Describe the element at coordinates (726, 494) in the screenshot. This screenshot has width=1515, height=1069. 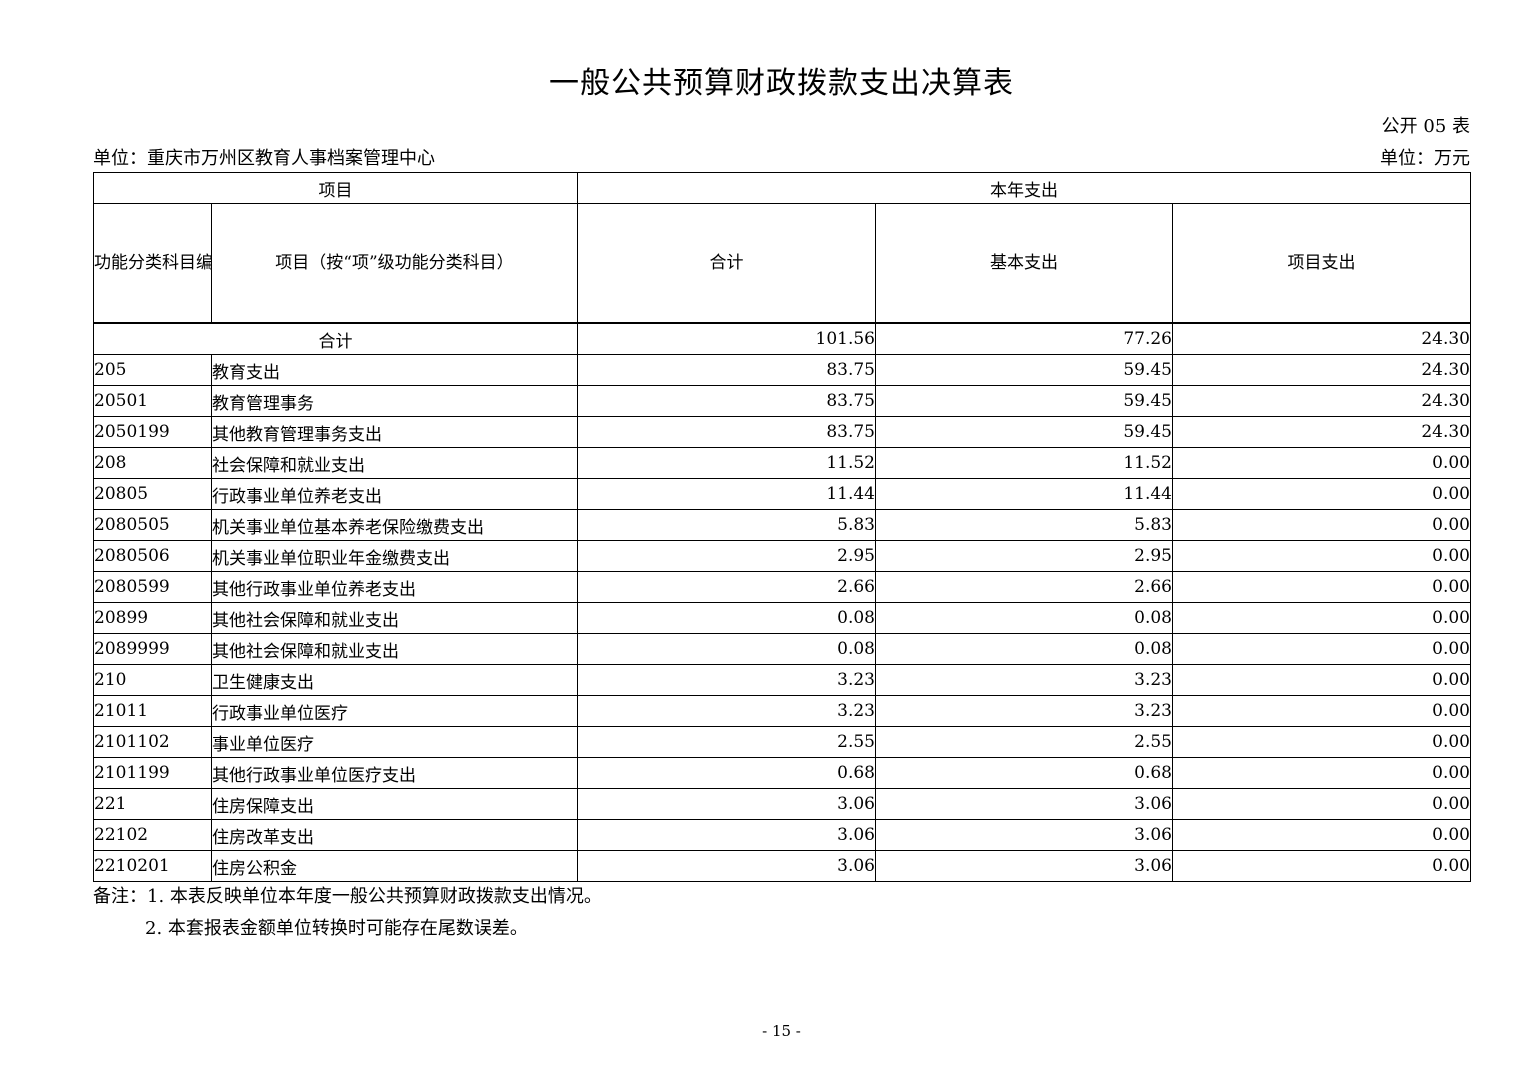
I see `cell-total: 11.44` at that location.